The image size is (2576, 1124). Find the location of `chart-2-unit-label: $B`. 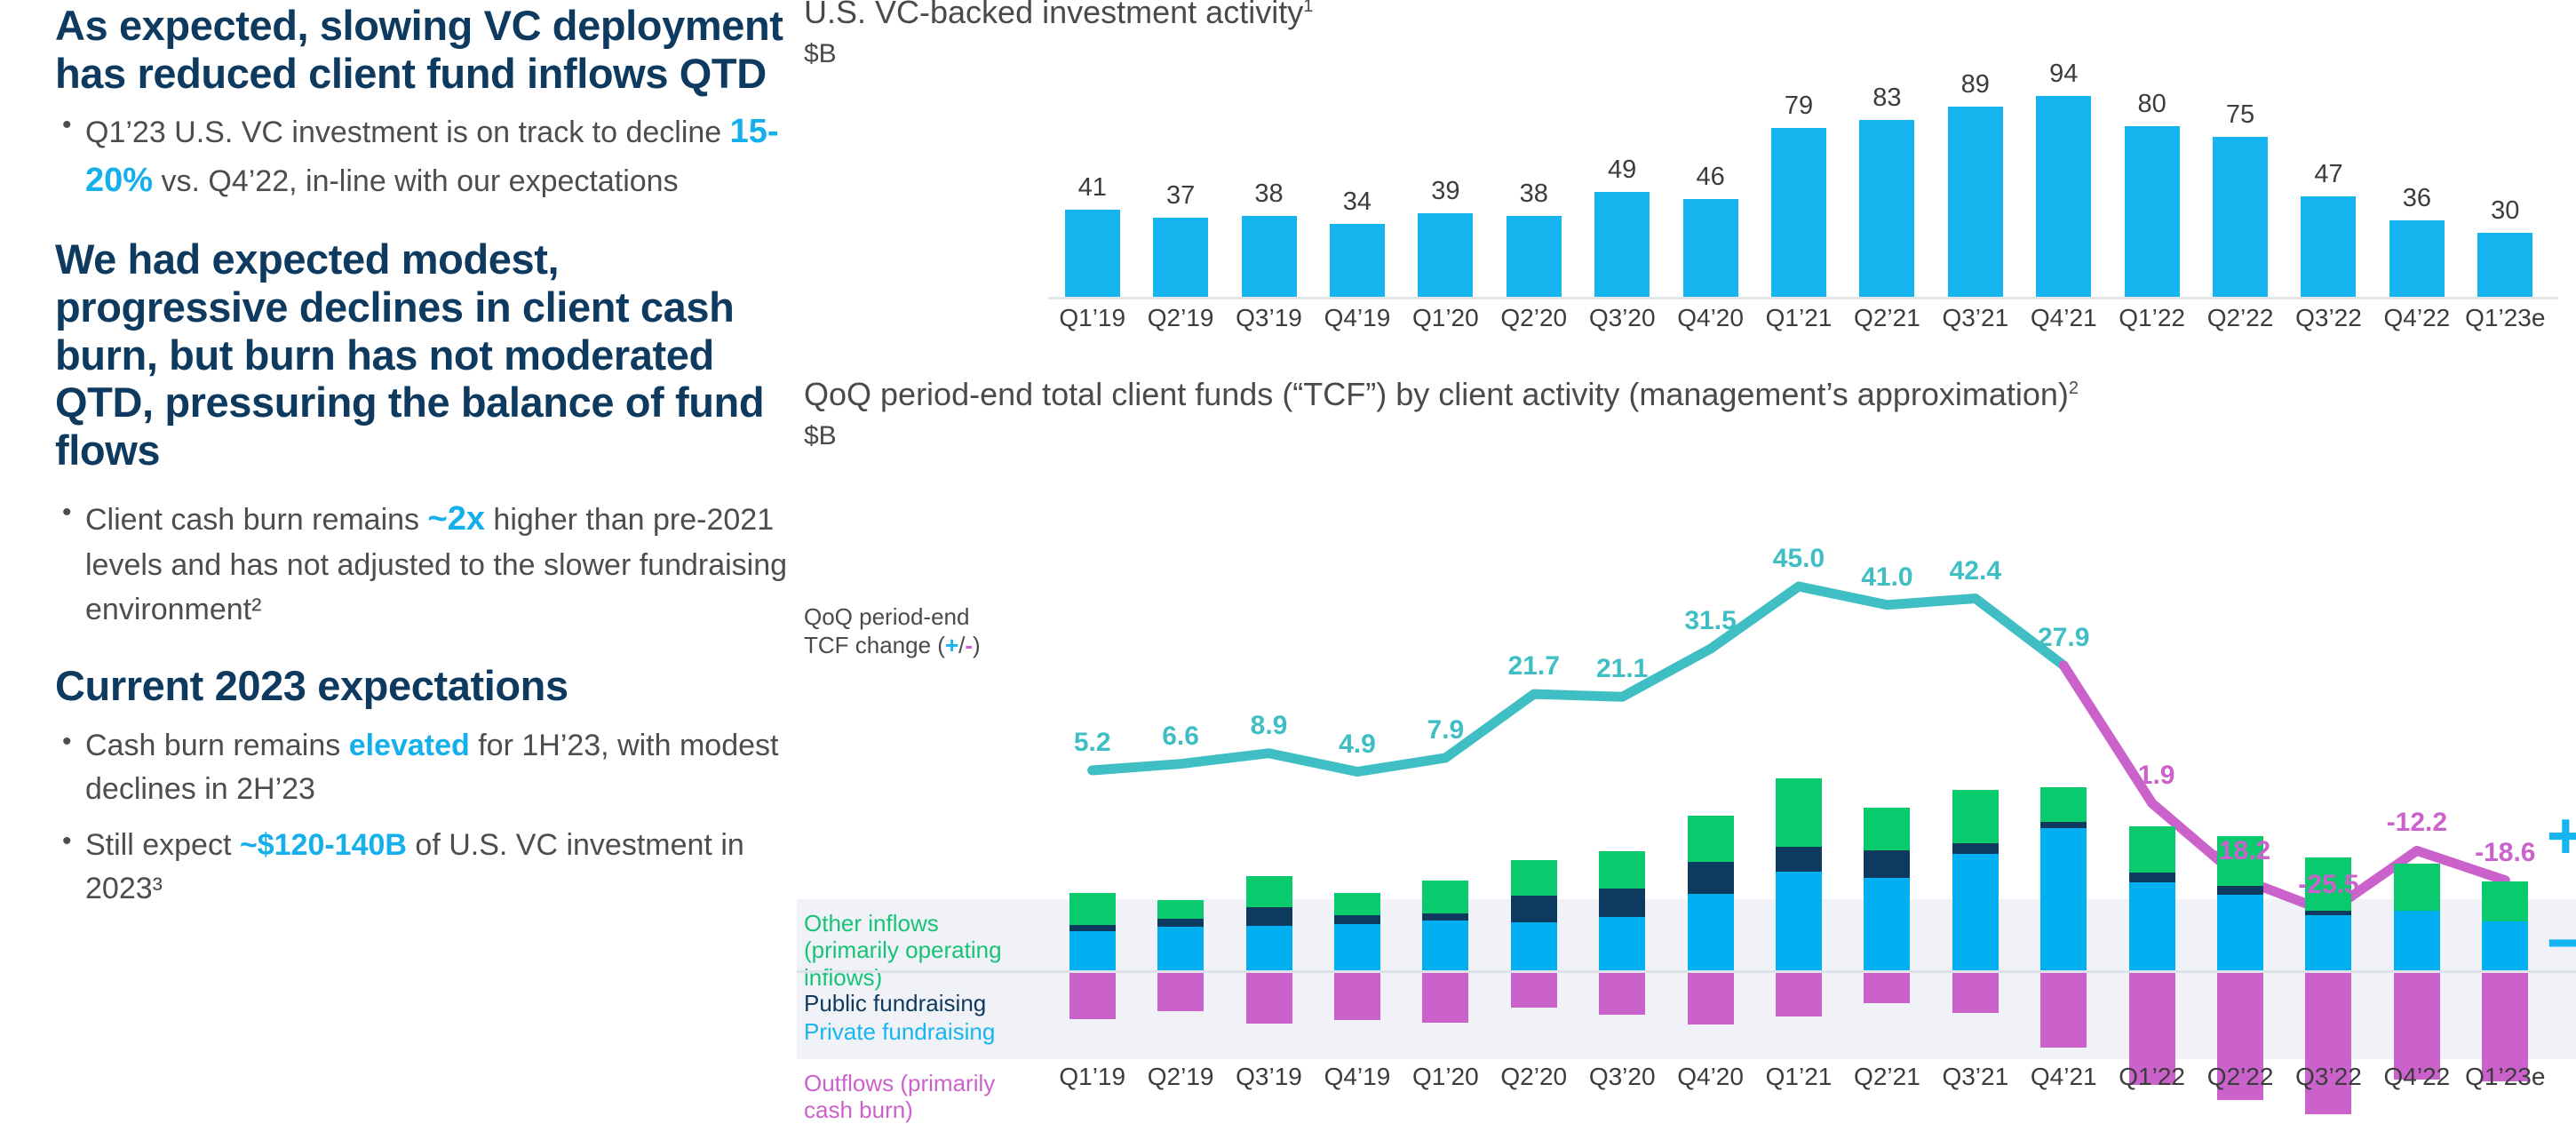

chart-2-unit-label: $B is located at coordinates (820, 435).